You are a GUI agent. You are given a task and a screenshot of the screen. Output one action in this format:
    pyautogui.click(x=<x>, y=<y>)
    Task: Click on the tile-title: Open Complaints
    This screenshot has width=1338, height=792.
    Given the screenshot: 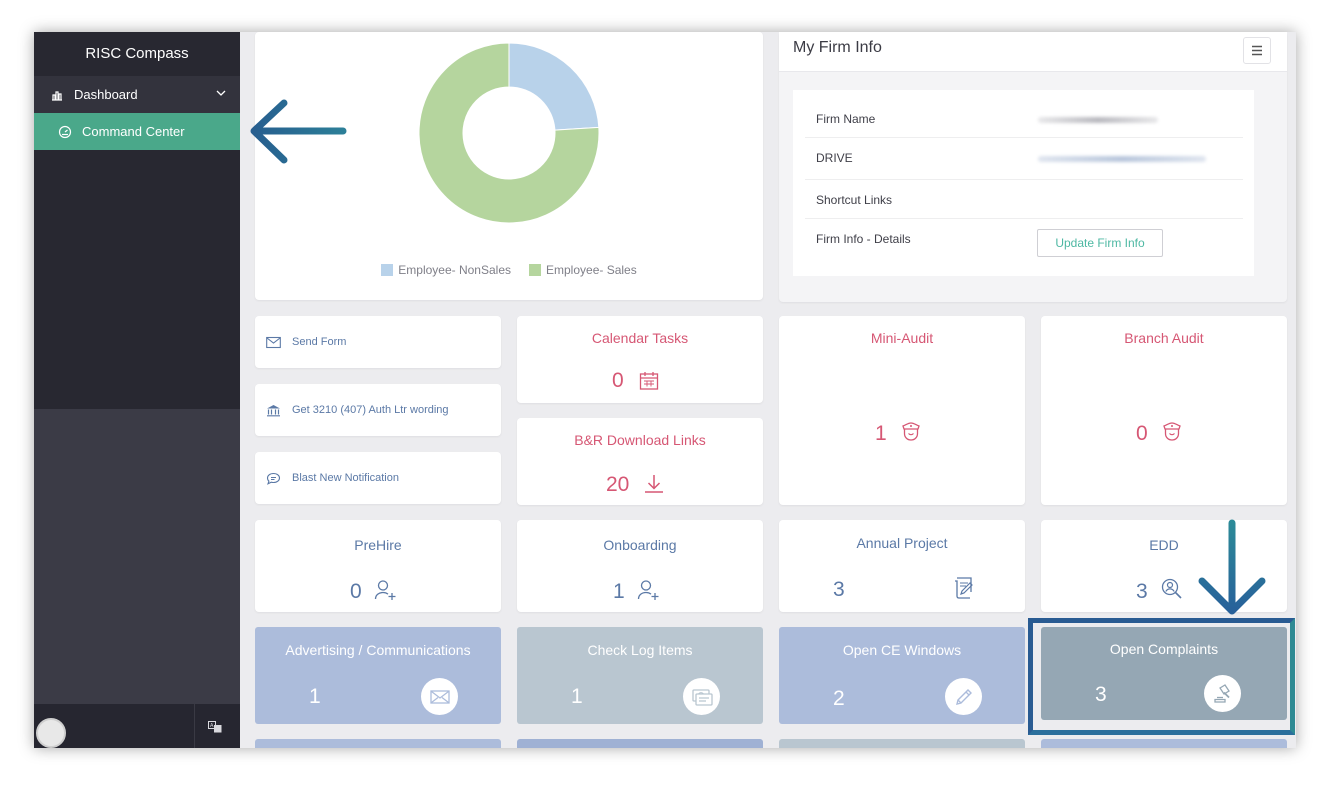 What is the action you would take?
    pyautogui.click(x=1164, y=649)
    